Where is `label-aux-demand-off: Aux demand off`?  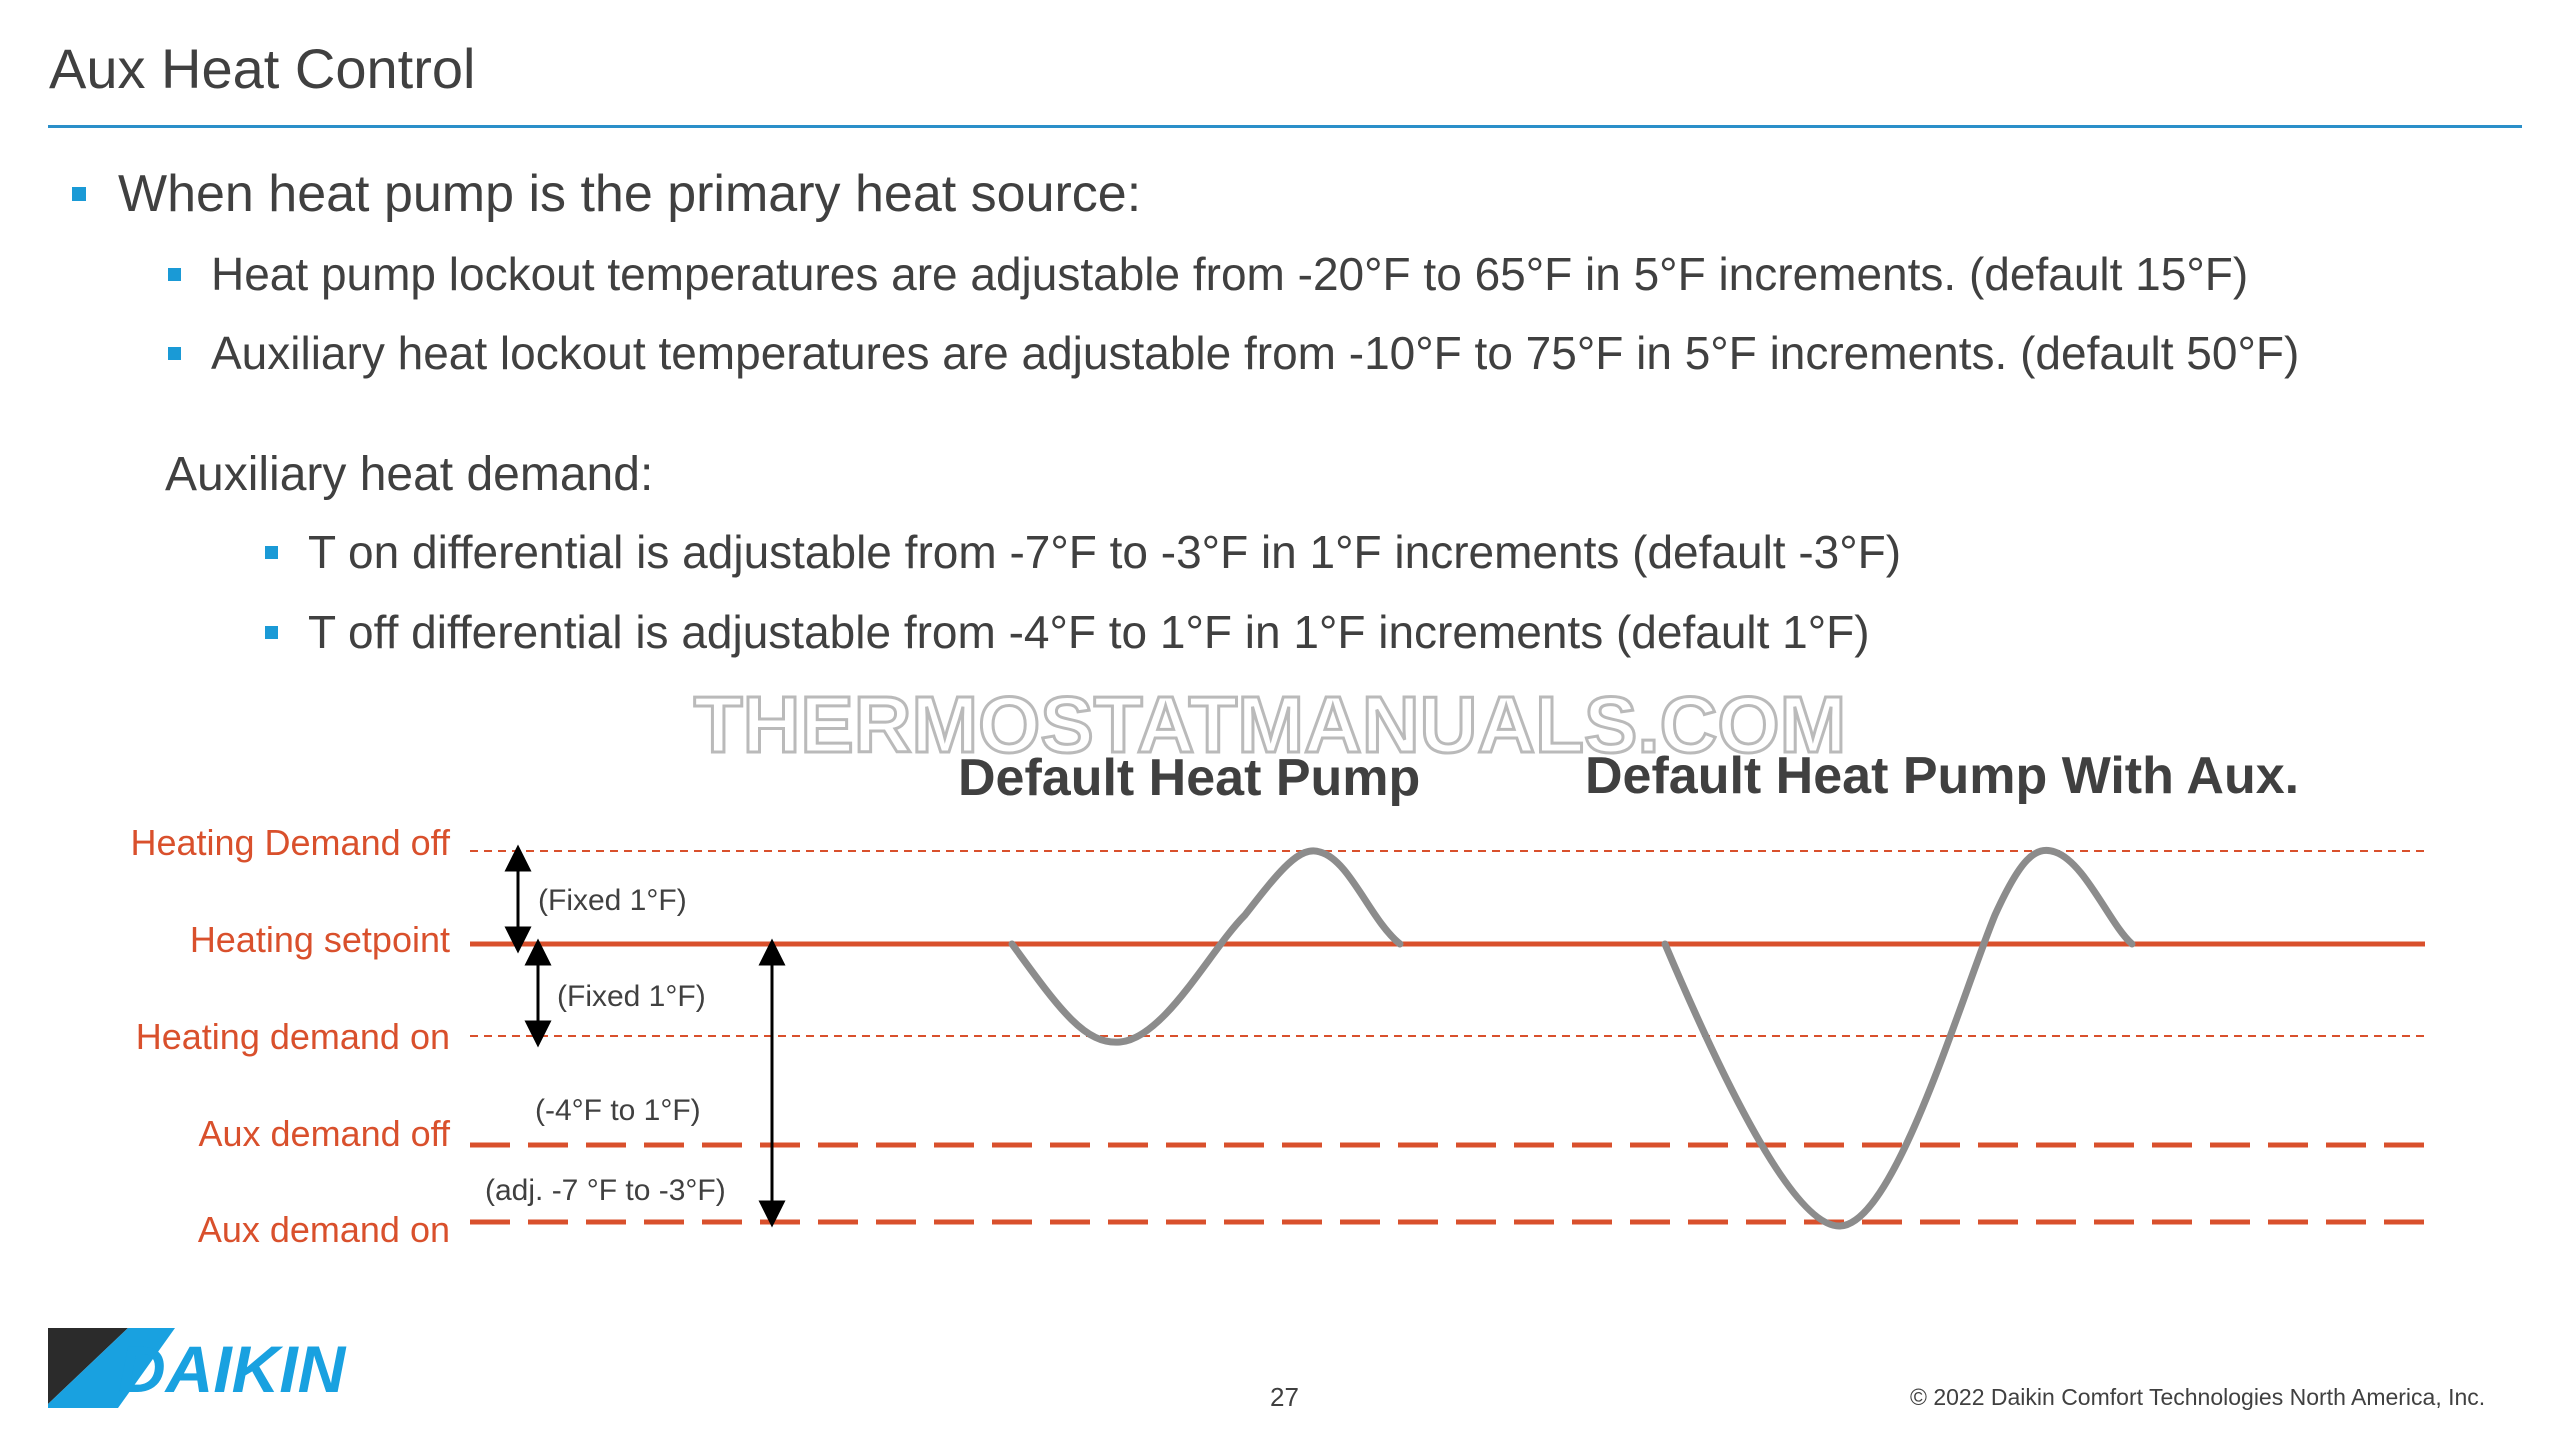 label-aux-demand-off: Aux demand off is located at coordinates (324, 1133).